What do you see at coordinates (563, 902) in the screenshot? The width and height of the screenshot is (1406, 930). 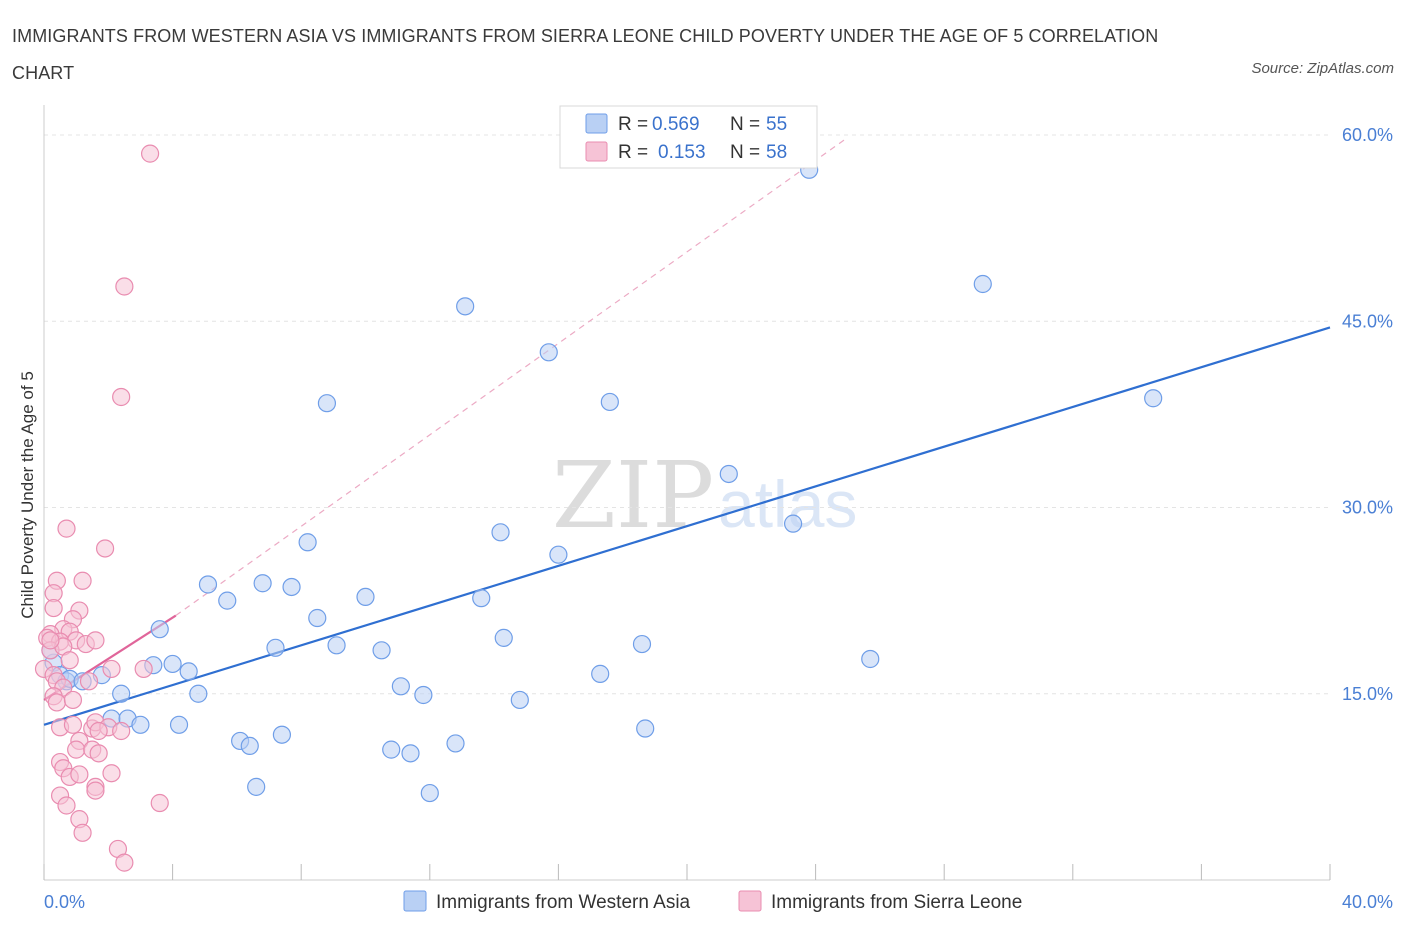 I see `bottom-legend-label-western-asia: Immigrants from Western Asia` at bounding box center [563, 902].